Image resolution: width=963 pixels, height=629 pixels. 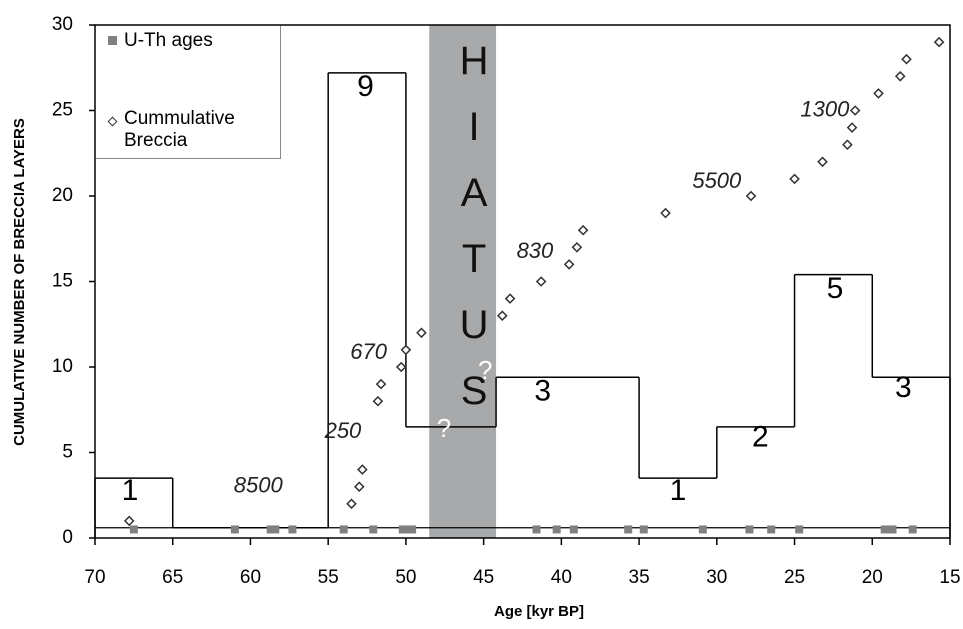 What do you see at coordinates (365, 86) in the screenshot?
I see `count-label: 9` at bounding box center [365, 86].